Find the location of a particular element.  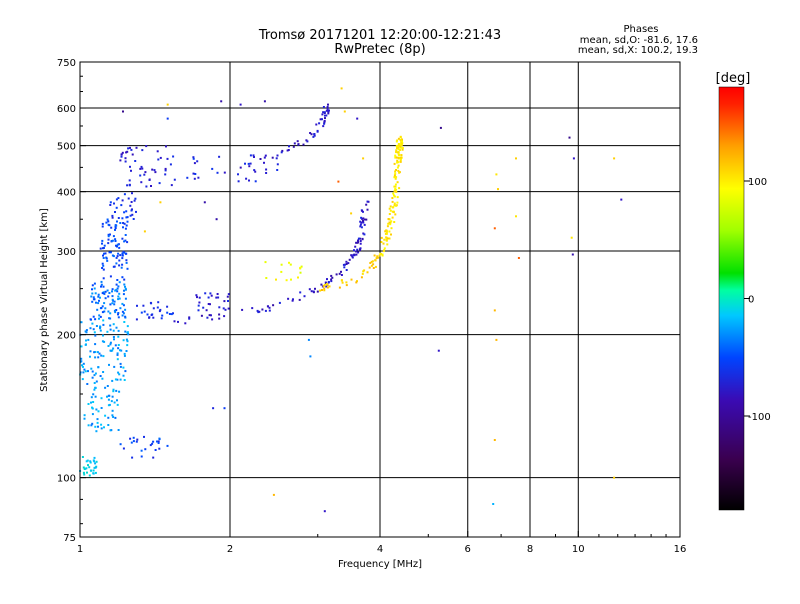

x-tick-label: 8 is located at coordinates (530, 549).